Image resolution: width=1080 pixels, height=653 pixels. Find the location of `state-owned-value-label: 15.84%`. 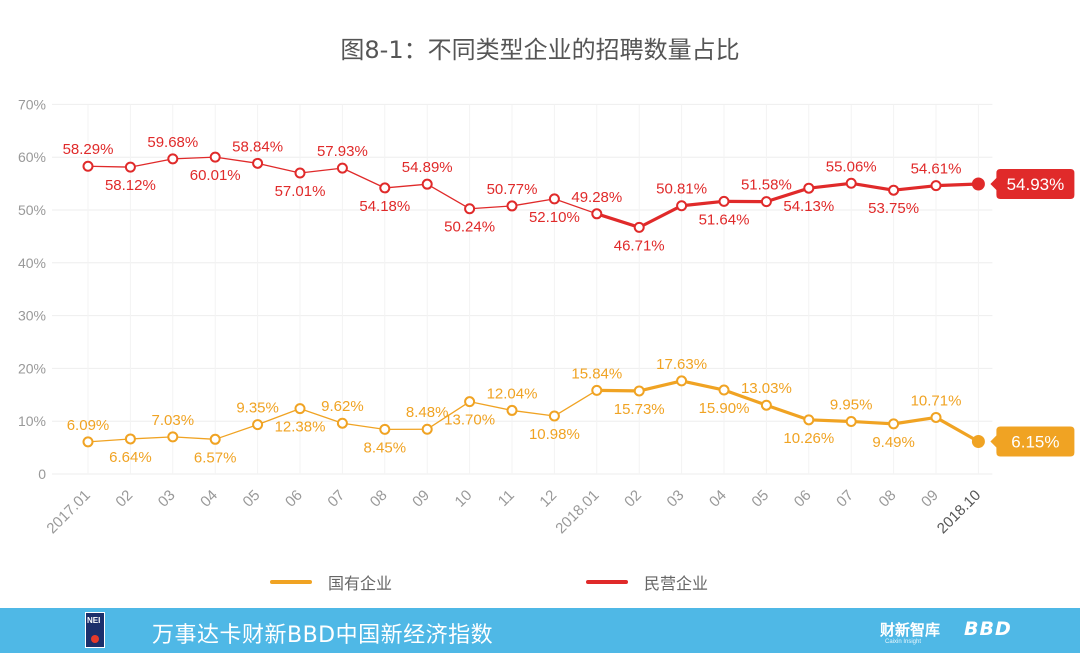

state-owned-value-label: 15.84% is located at coordinates (596, 373).